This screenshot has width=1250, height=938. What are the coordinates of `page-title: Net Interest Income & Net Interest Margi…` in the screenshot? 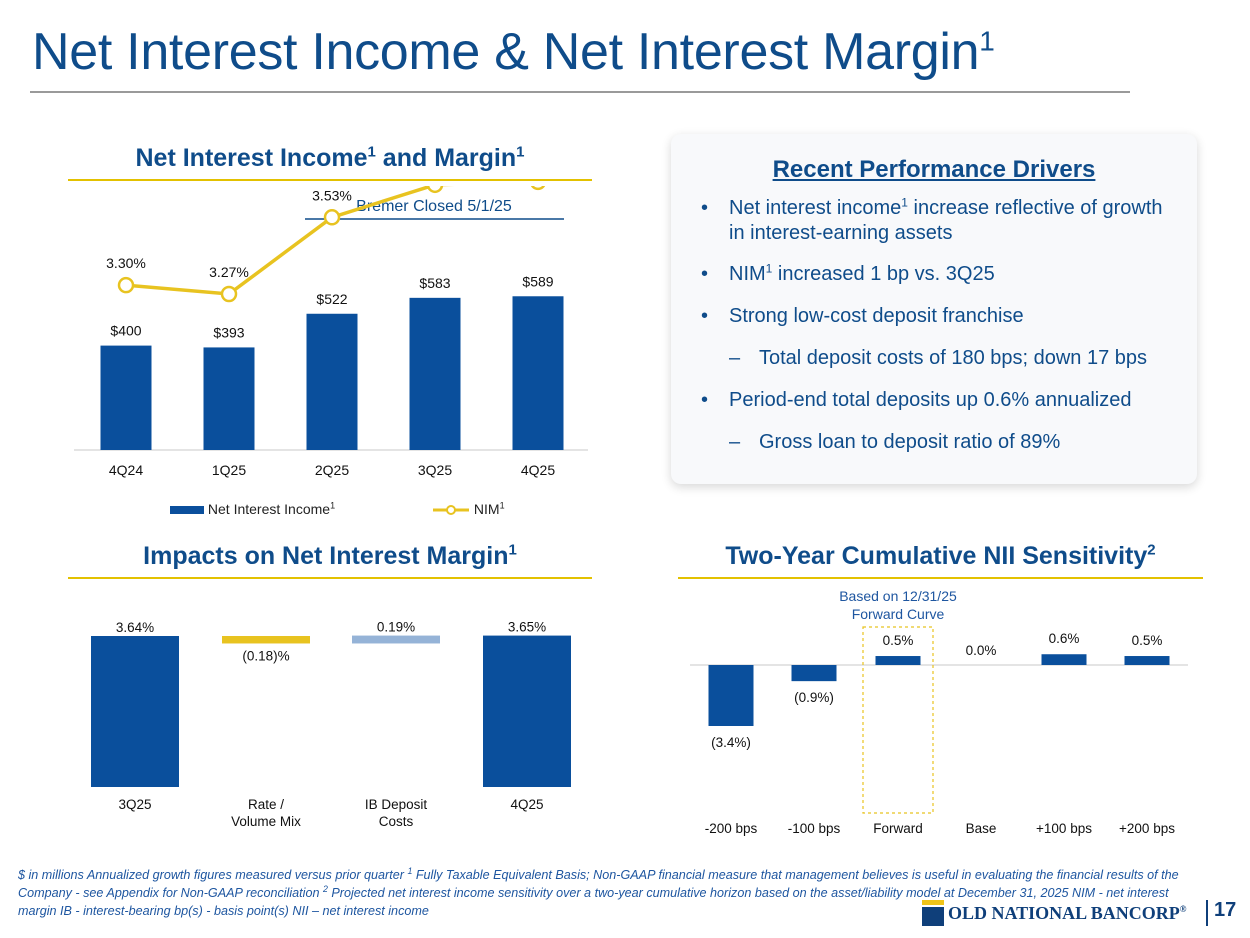 It's located at (513, 52).